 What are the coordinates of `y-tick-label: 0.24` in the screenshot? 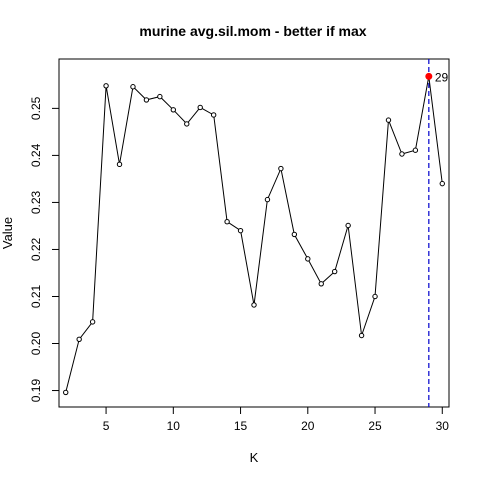 It's located at (36, 155).